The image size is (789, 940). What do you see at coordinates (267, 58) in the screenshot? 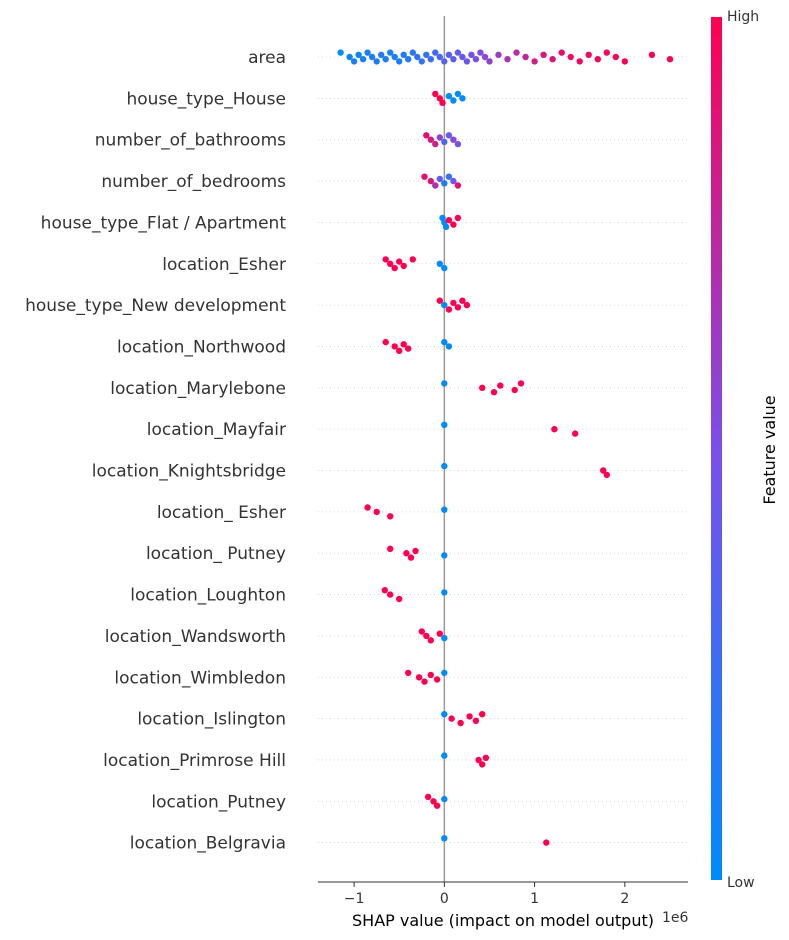
I see `feature-label: area` at bounding box center [267, 58].